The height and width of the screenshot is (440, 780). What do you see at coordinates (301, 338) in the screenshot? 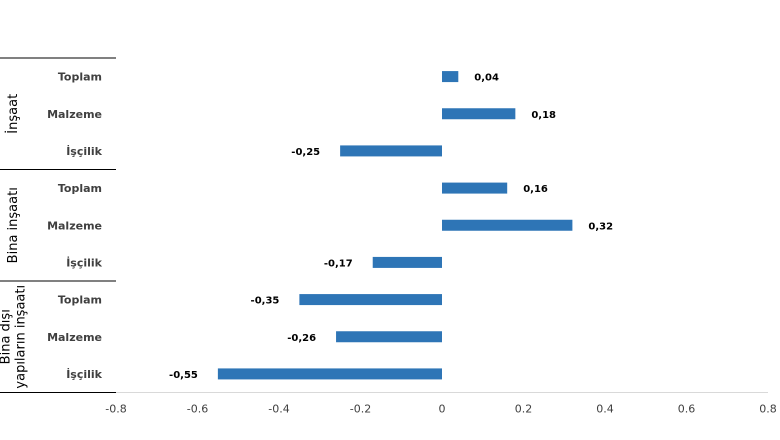
I see `data-label: -0,26` at bounding box center [301, 338].